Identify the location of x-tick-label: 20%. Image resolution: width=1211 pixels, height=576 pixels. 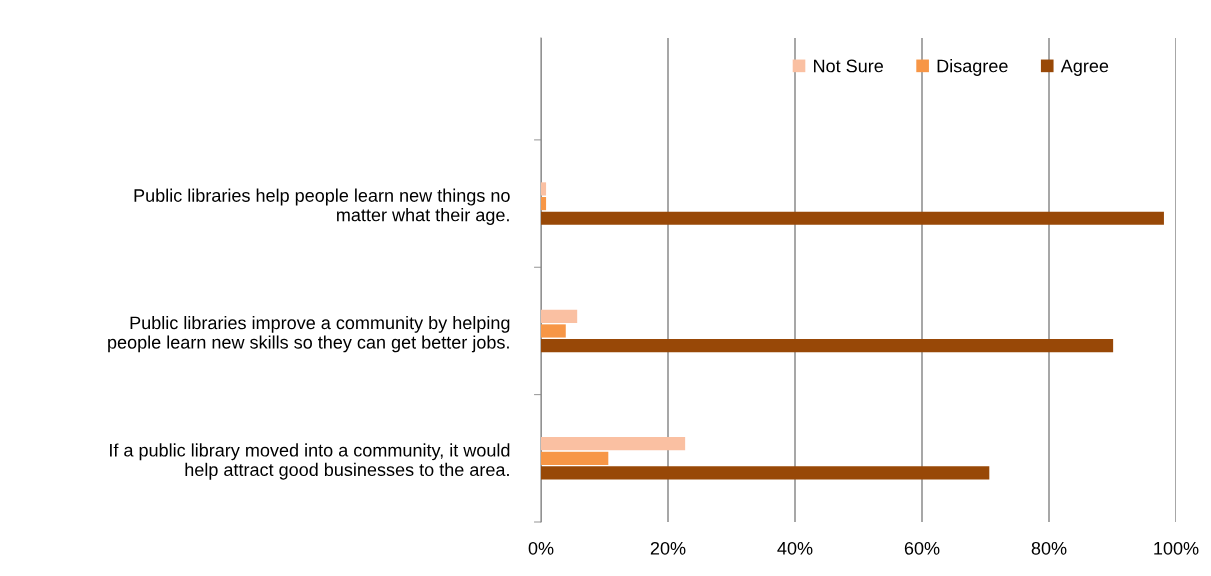
(668, 548).